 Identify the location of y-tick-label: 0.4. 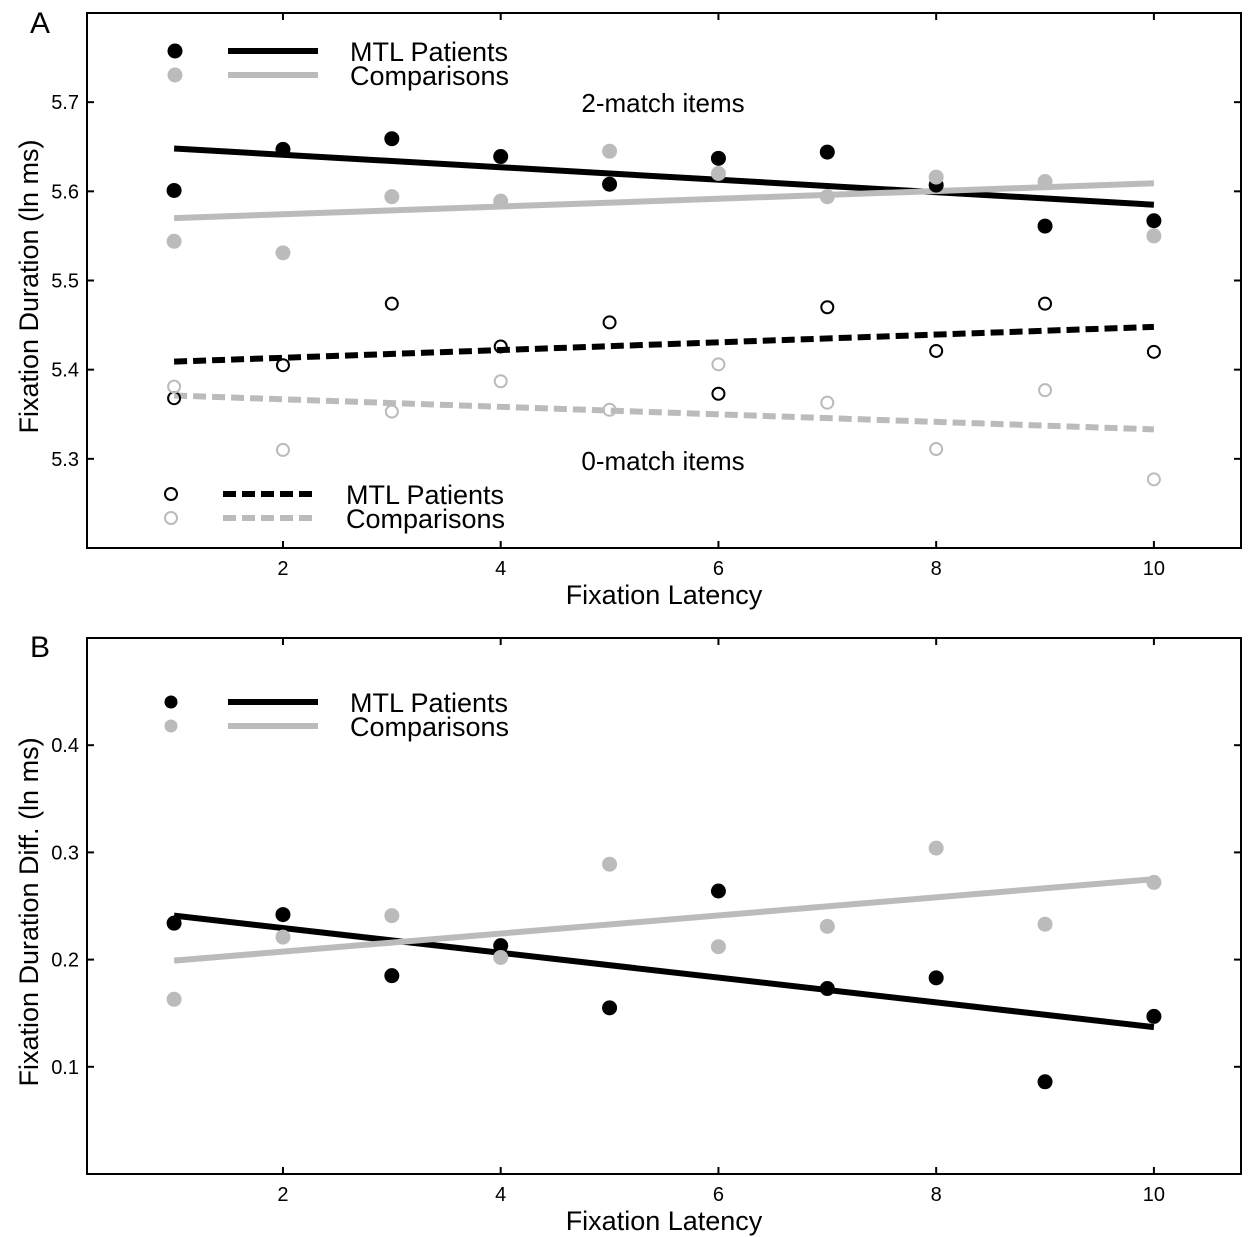
(65, 746).